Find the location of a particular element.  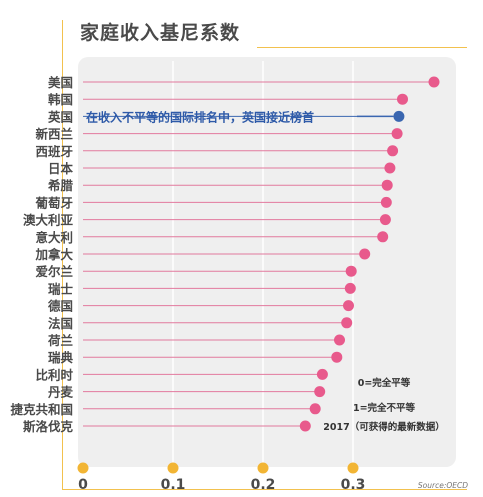

x-tick-label: 0.3 is located at coordinates (353, 485).